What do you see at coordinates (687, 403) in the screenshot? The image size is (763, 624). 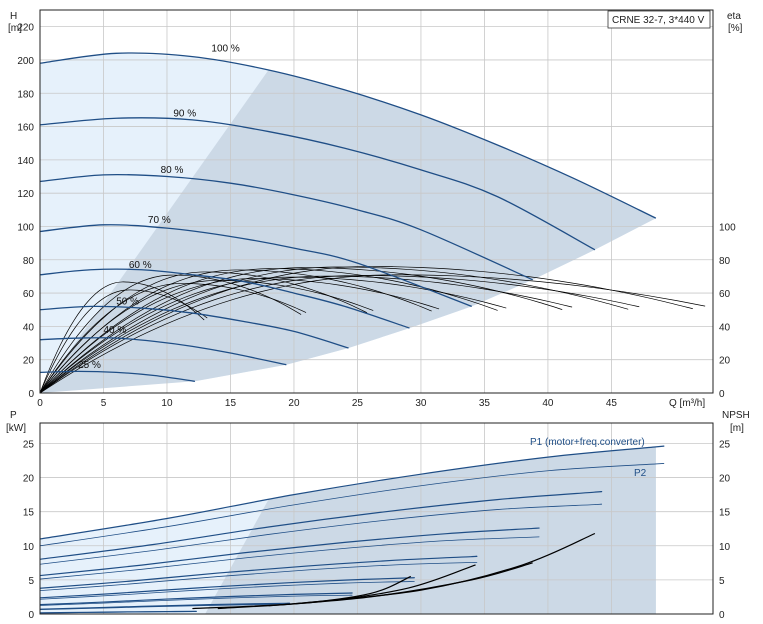 I see `q-axis-label: Q [m³/h]` at bounding box center [687, 403].